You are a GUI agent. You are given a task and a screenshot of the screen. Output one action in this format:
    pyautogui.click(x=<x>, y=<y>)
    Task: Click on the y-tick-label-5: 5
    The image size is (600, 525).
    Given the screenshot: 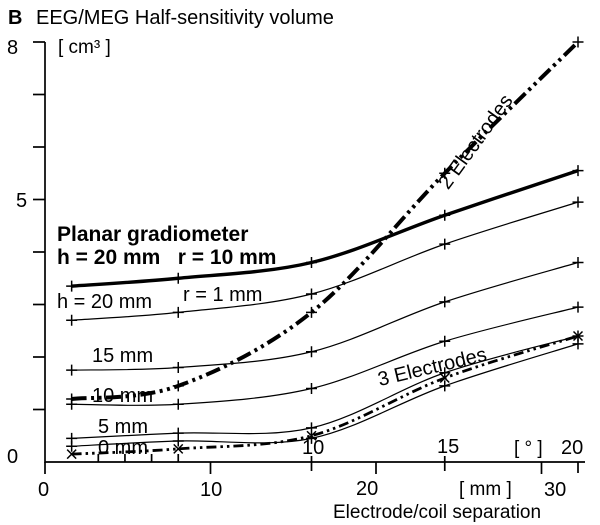 What is the action you would take?
    pyautogui.click(x=22, y=201)
    